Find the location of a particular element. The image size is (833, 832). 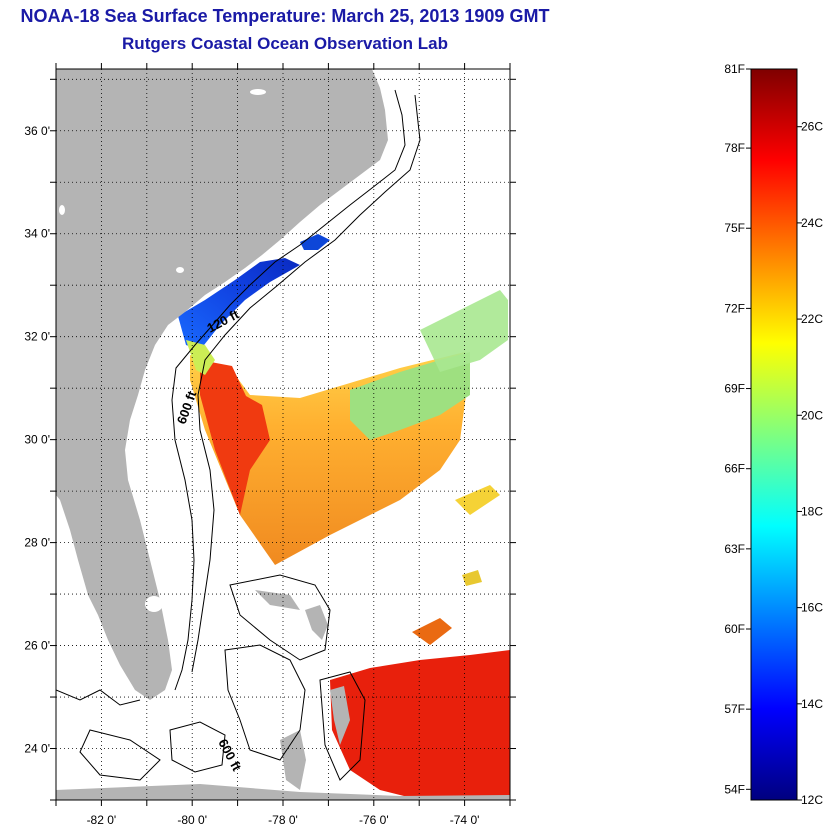

sst-swath-warm-edge is located at coordinates (235, 437).